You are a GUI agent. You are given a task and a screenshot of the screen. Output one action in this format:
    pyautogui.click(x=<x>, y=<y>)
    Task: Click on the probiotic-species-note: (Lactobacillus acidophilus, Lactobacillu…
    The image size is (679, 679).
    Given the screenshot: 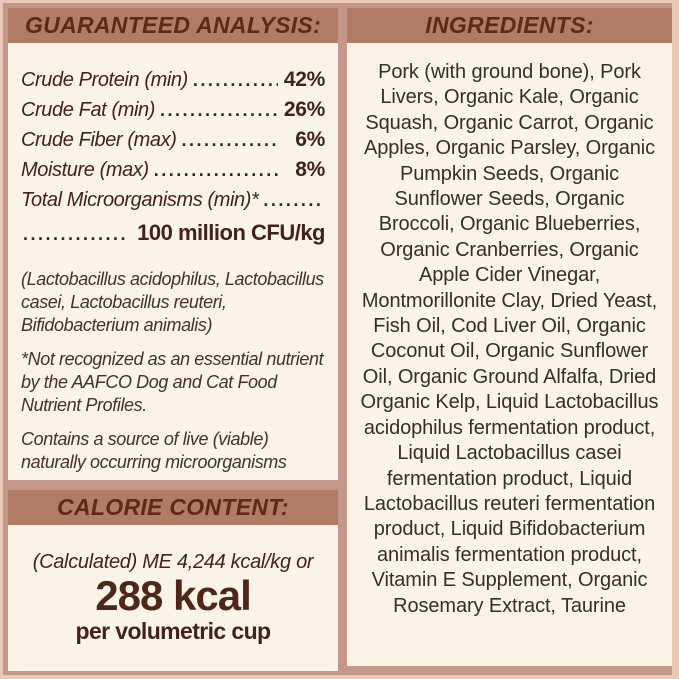 What is the action you would take?
    pyautogui.click(x=172, y=302)
    